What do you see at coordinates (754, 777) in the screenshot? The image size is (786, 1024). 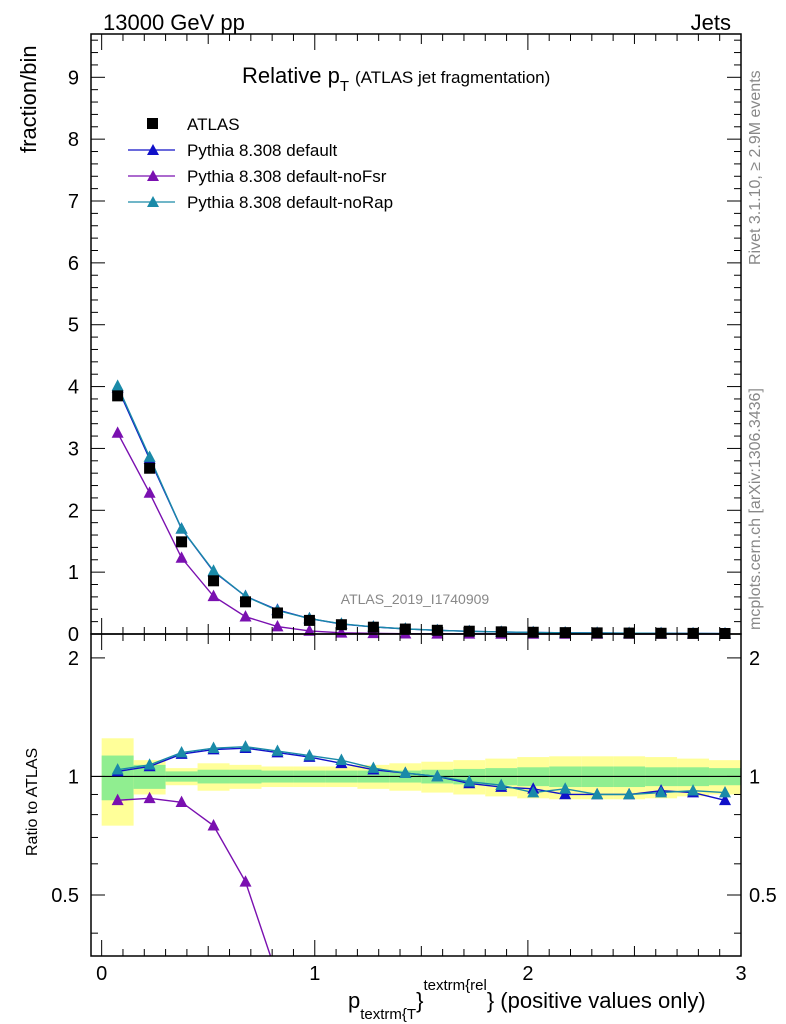 I see `ratio-tick-label-right: 1` at bounding box center [754, 777].